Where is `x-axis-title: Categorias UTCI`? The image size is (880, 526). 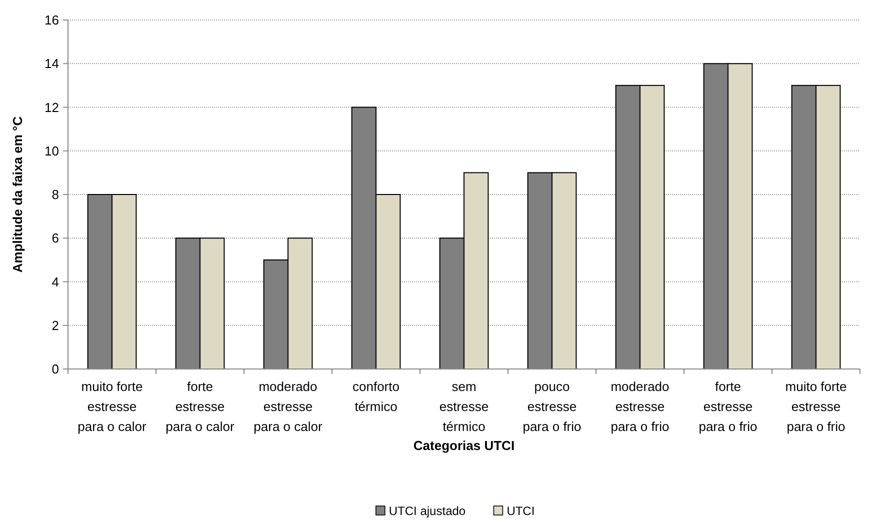 x-axis-title: Categorias UTCI is located at coordinates (464, 445).